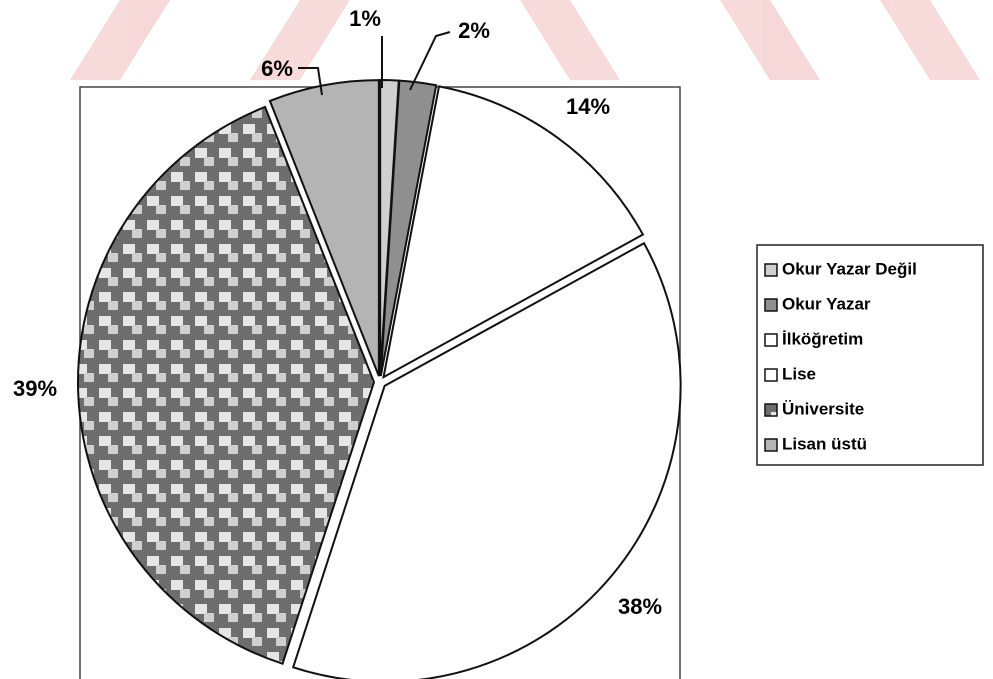 This screenshot has height=679, width=993. Describe the element at coordinates (365, 18) in the screenshot. I see `data-label: 1%` at that location.